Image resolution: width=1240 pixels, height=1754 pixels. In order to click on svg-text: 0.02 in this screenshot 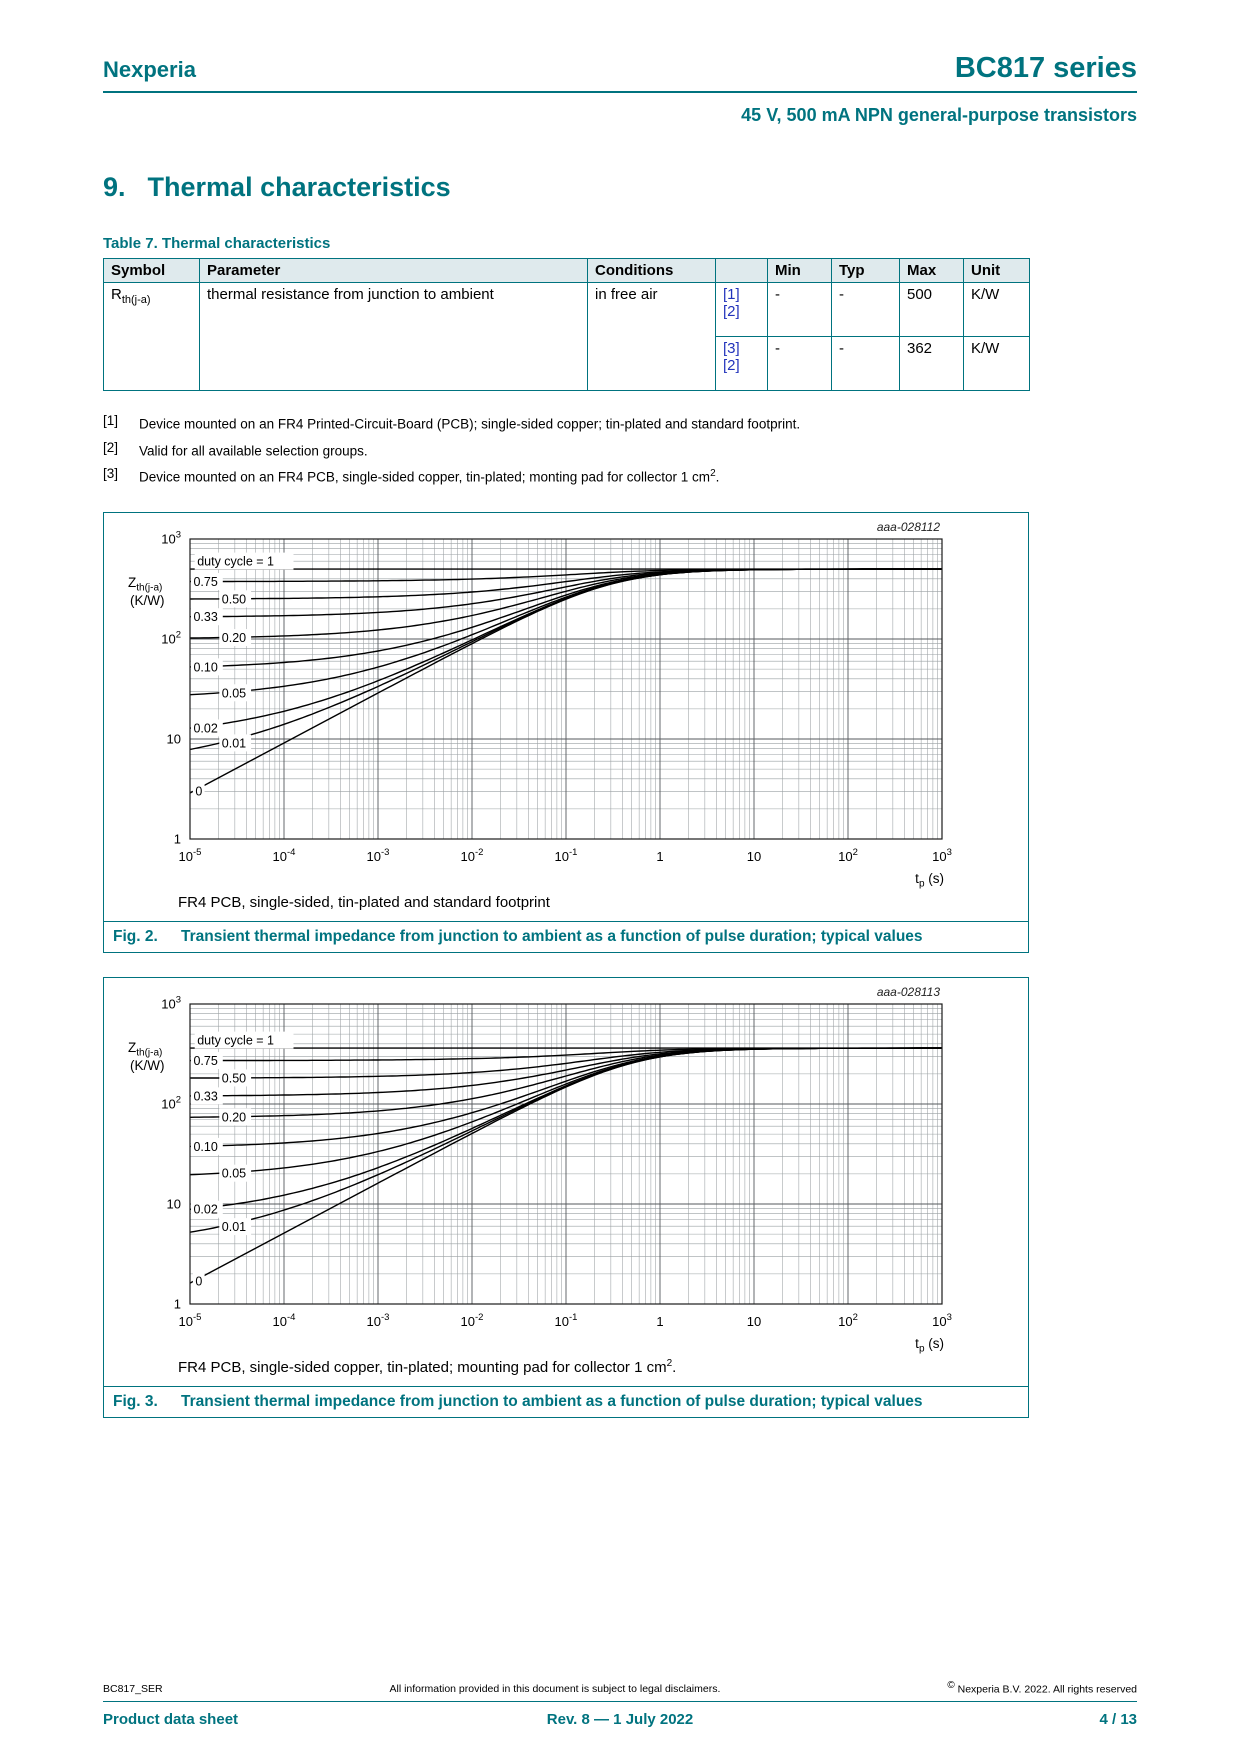, I will do `click(205, 1209)`.